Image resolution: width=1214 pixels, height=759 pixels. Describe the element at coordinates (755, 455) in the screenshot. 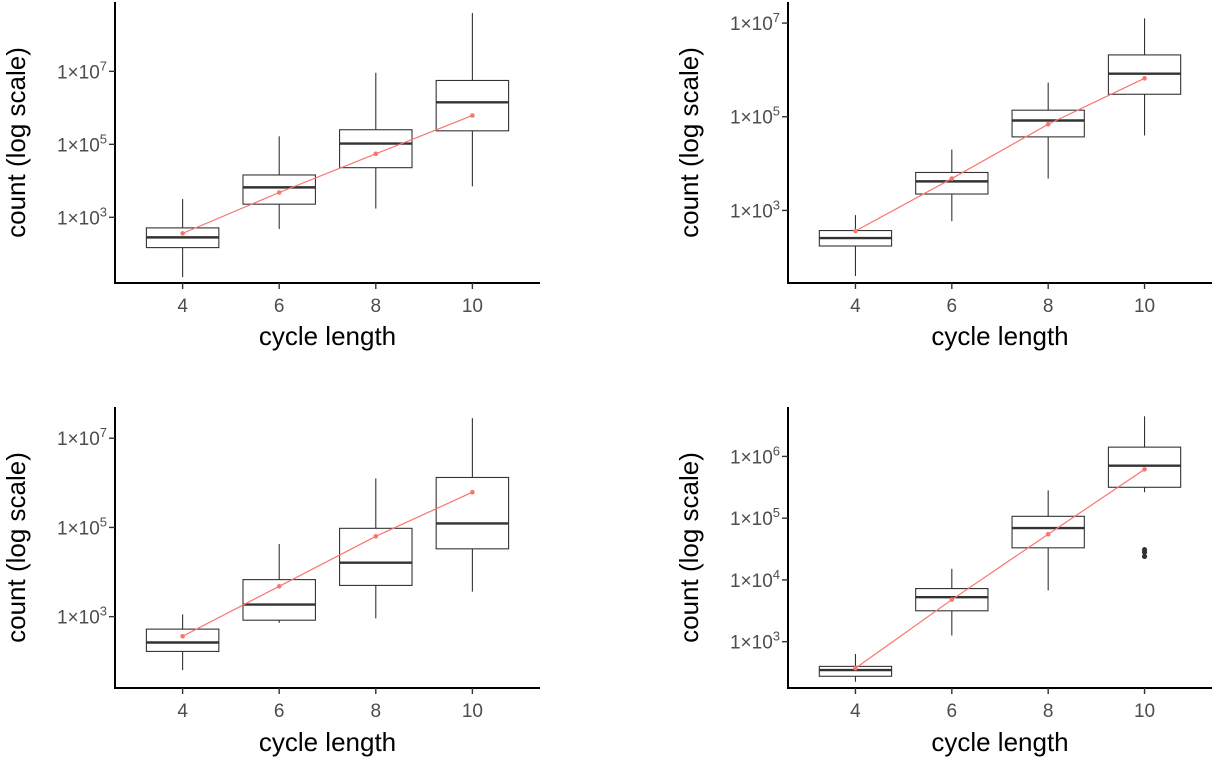

I see `y-tick-label: 1×10⁶` at that location.